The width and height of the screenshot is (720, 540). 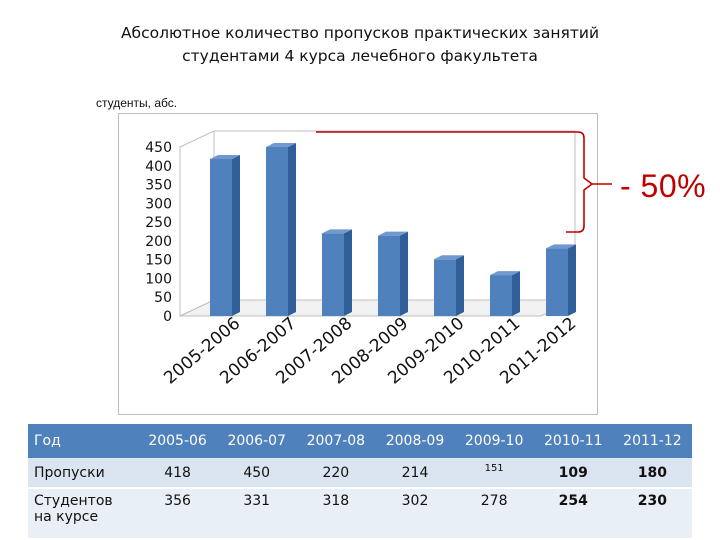 What do you see at coordinates (158, 148) in the screenshot?
I see `y-tick-label: 450` at bounding box center [158, 148].